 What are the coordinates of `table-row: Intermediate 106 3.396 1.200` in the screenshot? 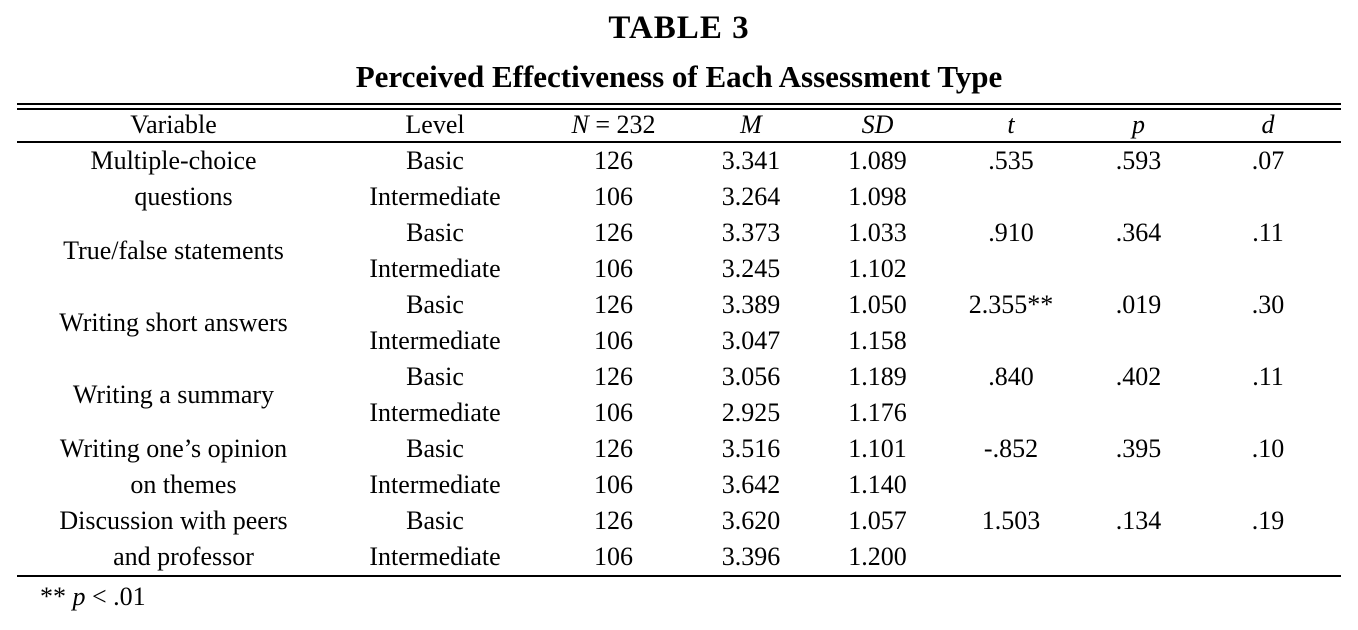 It's located at (679, 557).